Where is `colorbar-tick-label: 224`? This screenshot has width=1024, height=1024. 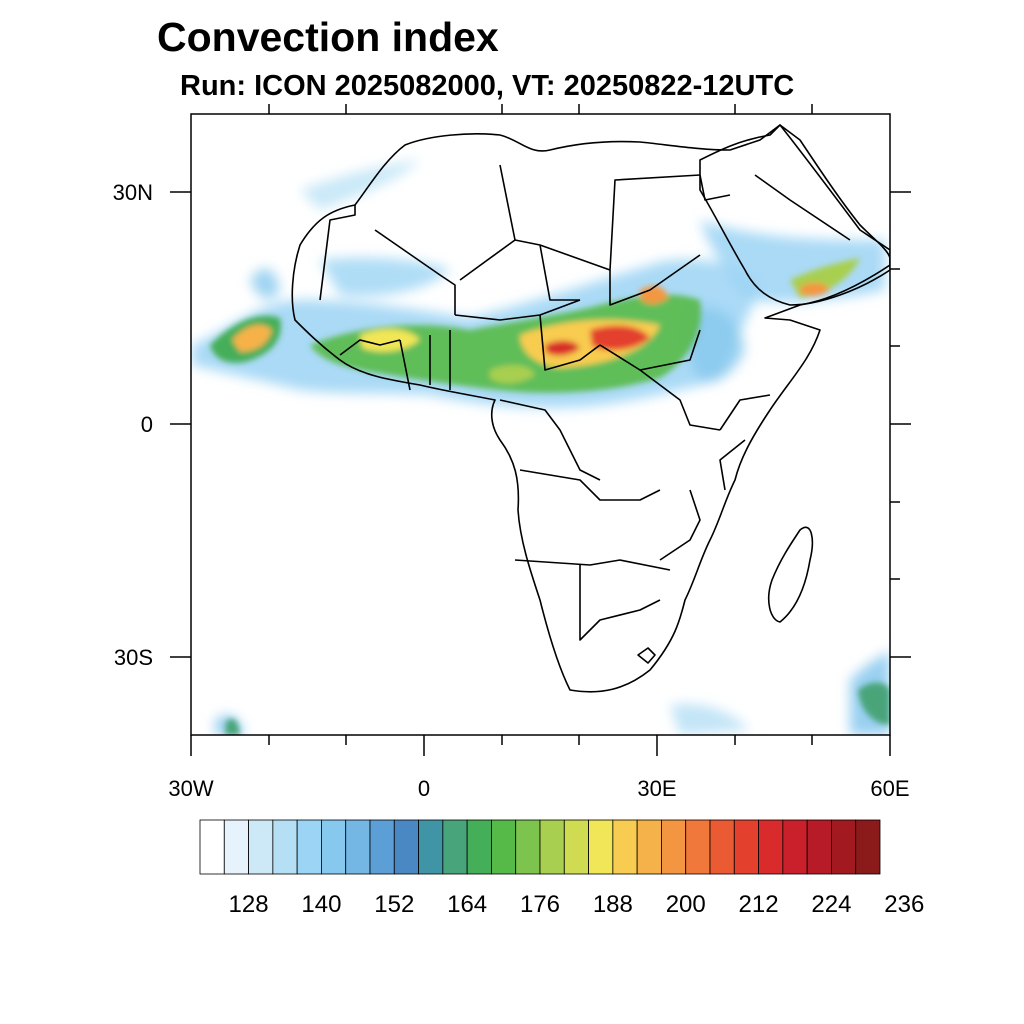
colorbar-tick-label: 224 is located at coordinates (831, 904).